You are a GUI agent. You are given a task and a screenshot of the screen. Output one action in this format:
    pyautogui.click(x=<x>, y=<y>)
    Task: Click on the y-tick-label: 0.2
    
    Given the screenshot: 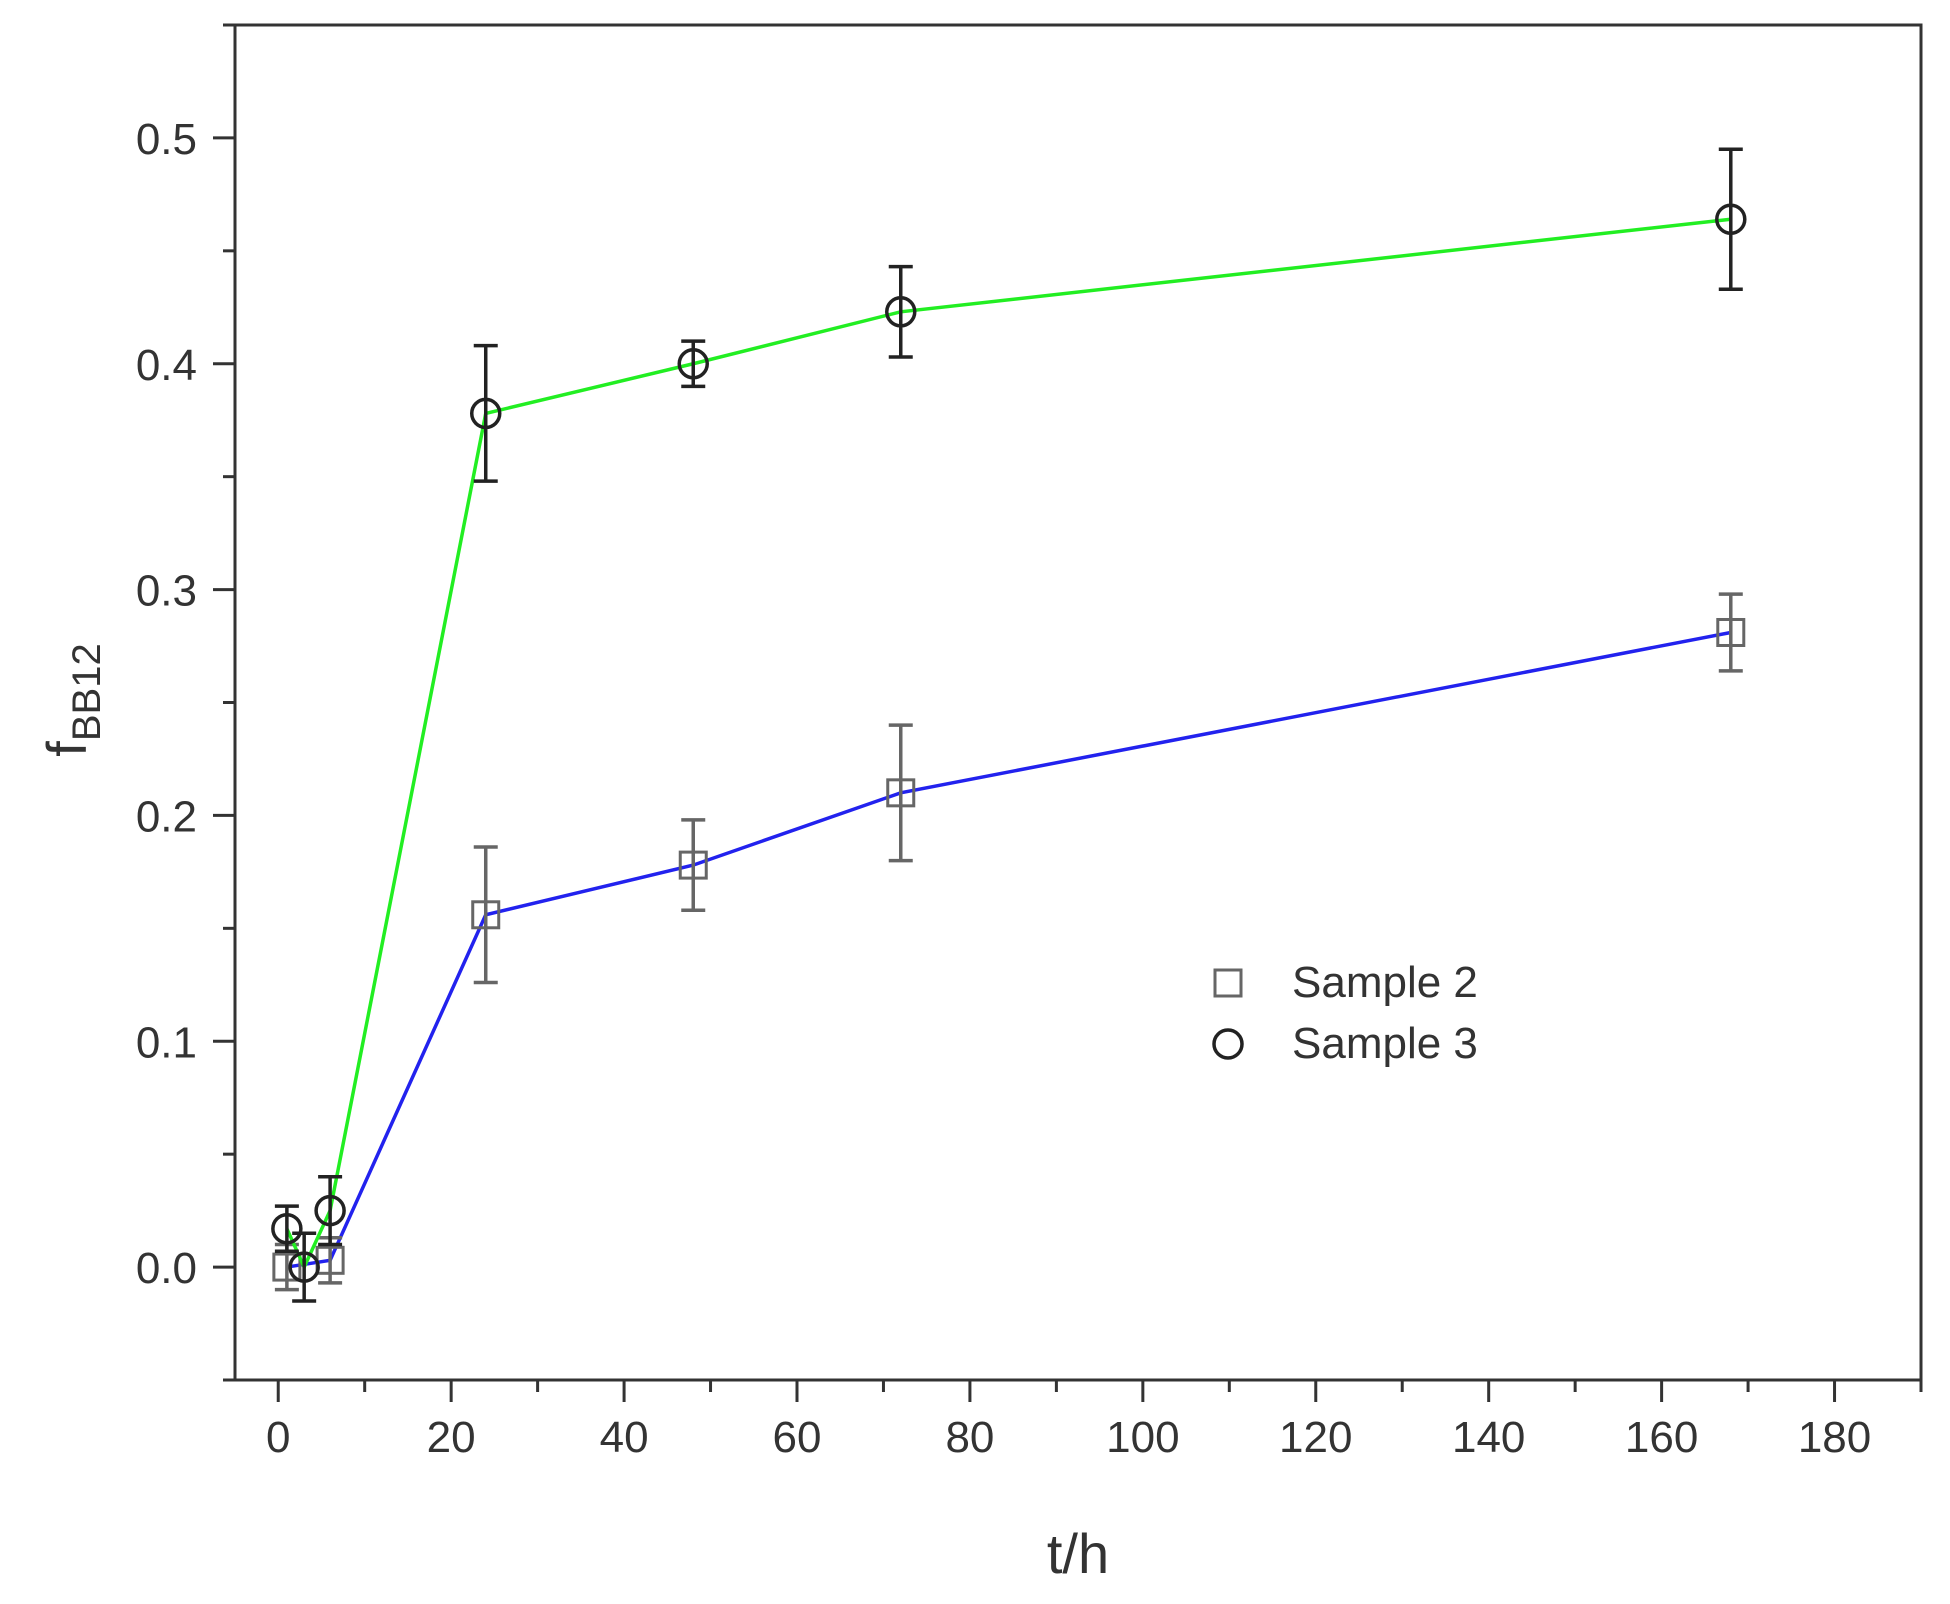 What is the action you would take?
    pyautogui.click(x=166, y=816)
    